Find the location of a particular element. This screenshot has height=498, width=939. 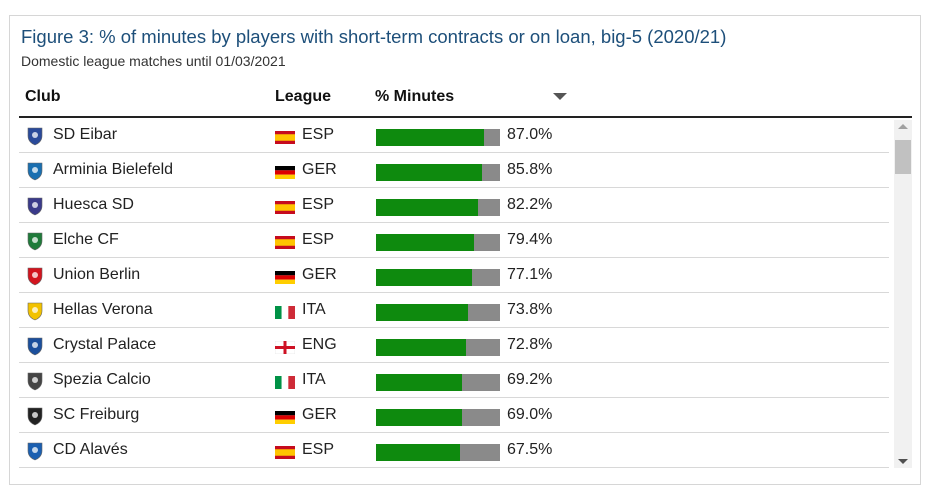

table-row: Hellas Verona ITA 73.8% is located at coordinates (454, 310).